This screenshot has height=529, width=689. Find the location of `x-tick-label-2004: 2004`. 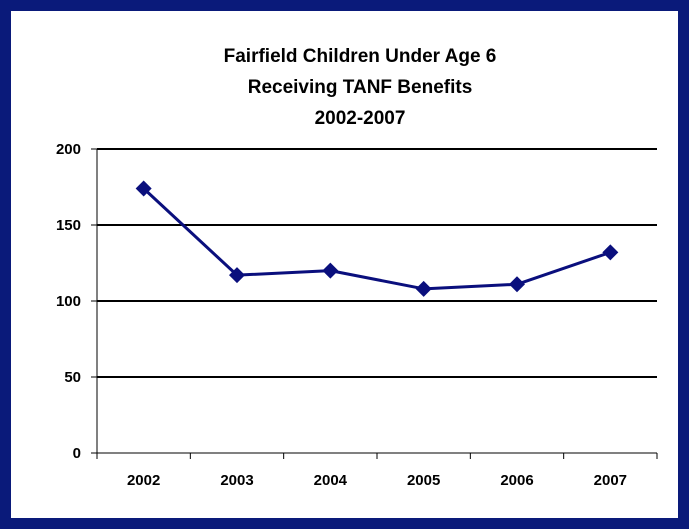

x-tick-label-2004: 2004 is located at coordinates (331, 480).